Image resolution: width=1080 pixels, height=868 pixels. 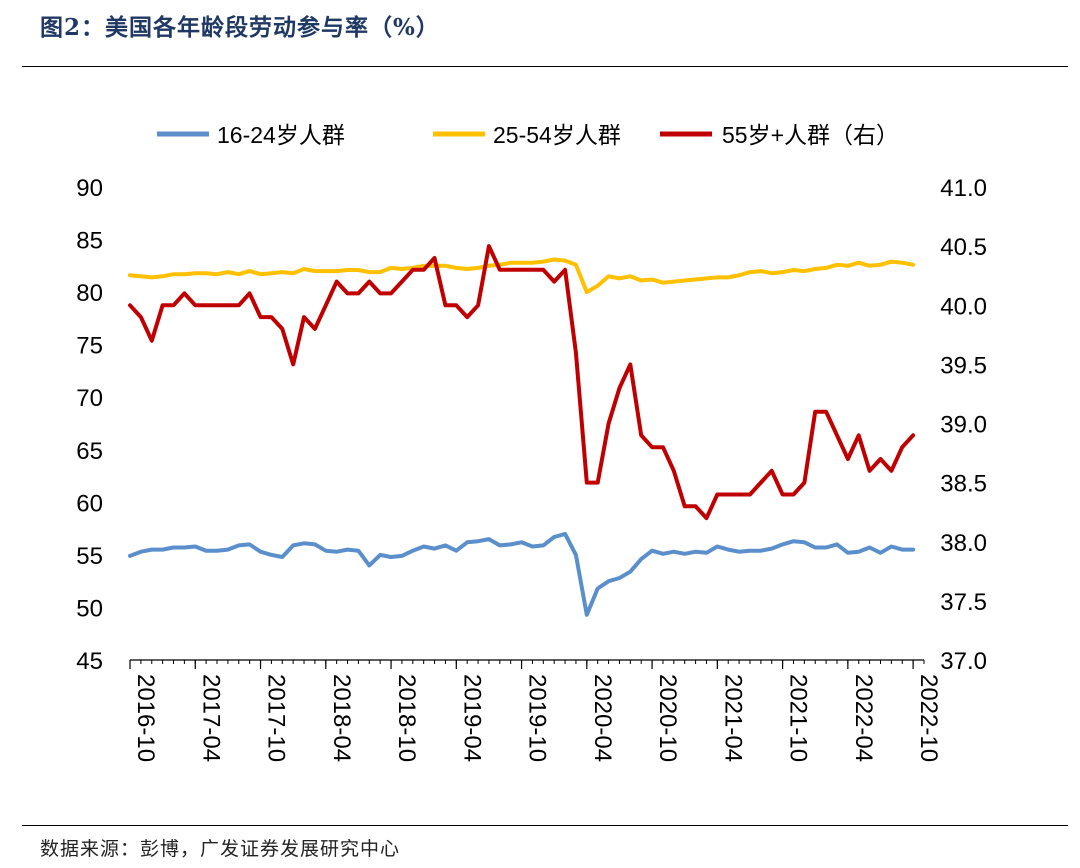 What do you see at coordinates (963, 661) in the screenshot?
I see `y-right-tick-label: 37.0` at bounding box center [963, 661].